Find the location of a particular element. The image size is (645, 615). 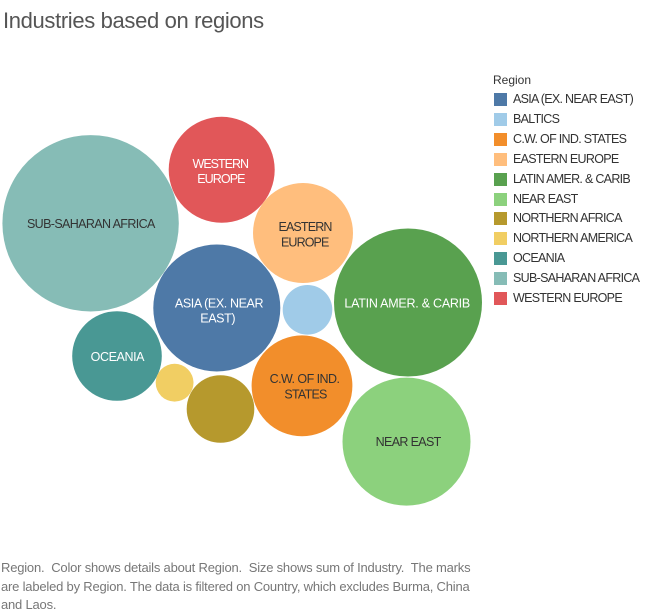

svg-text: ASIA (EX. NEAR is located at coordinates (219, 303).